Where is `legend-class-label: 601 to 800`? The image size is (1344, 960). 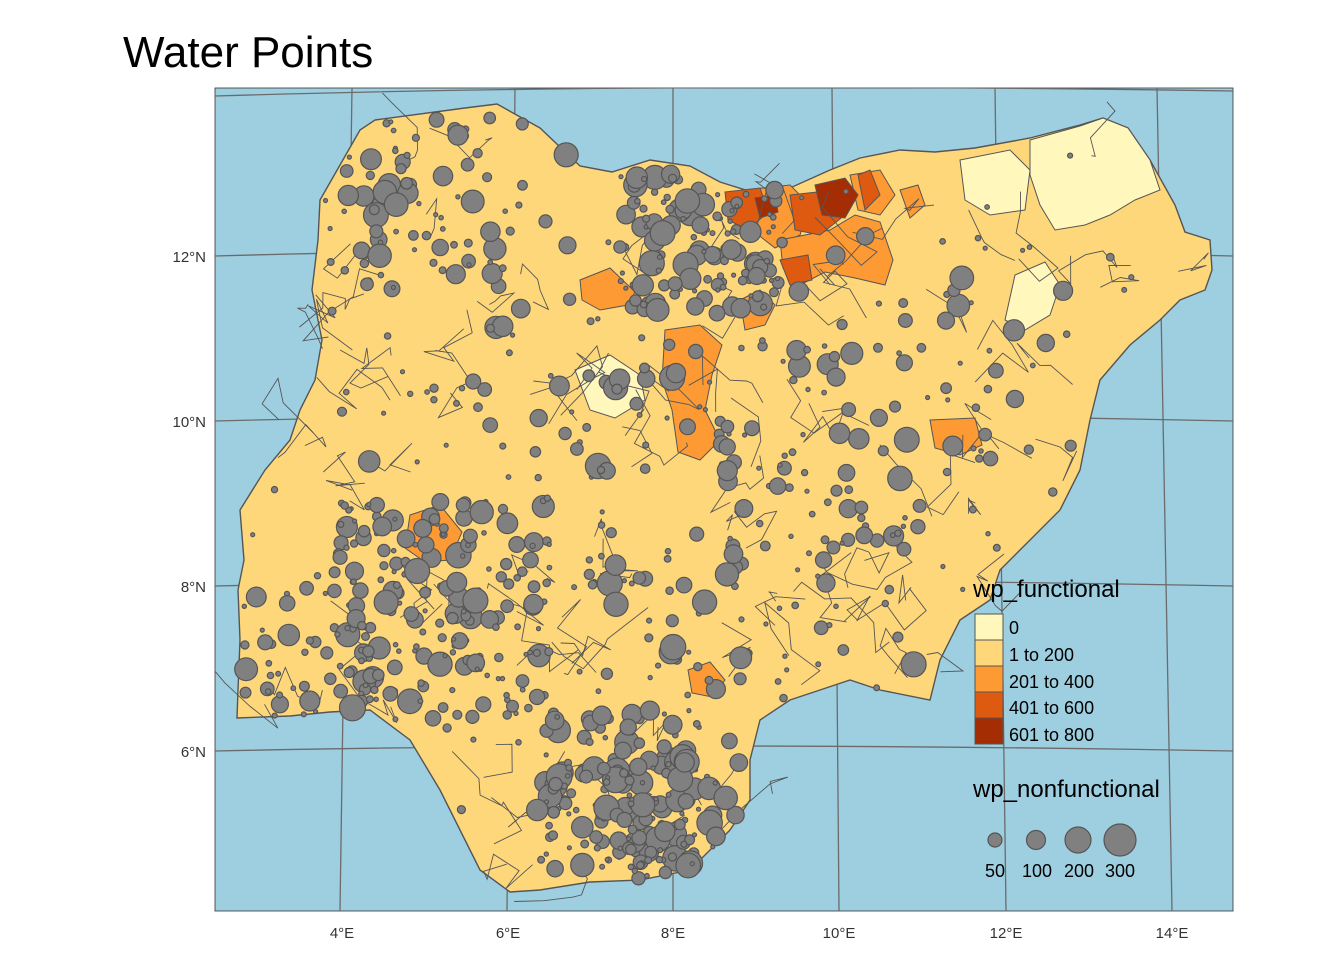
legend-class-label: 601 to 800 is located at coordinates (1051, 735).